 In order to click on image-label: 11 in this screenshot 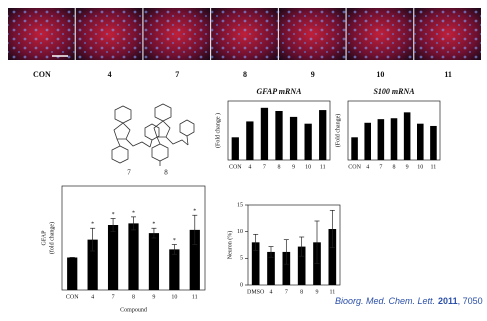, I will do `click(448, 74)`.